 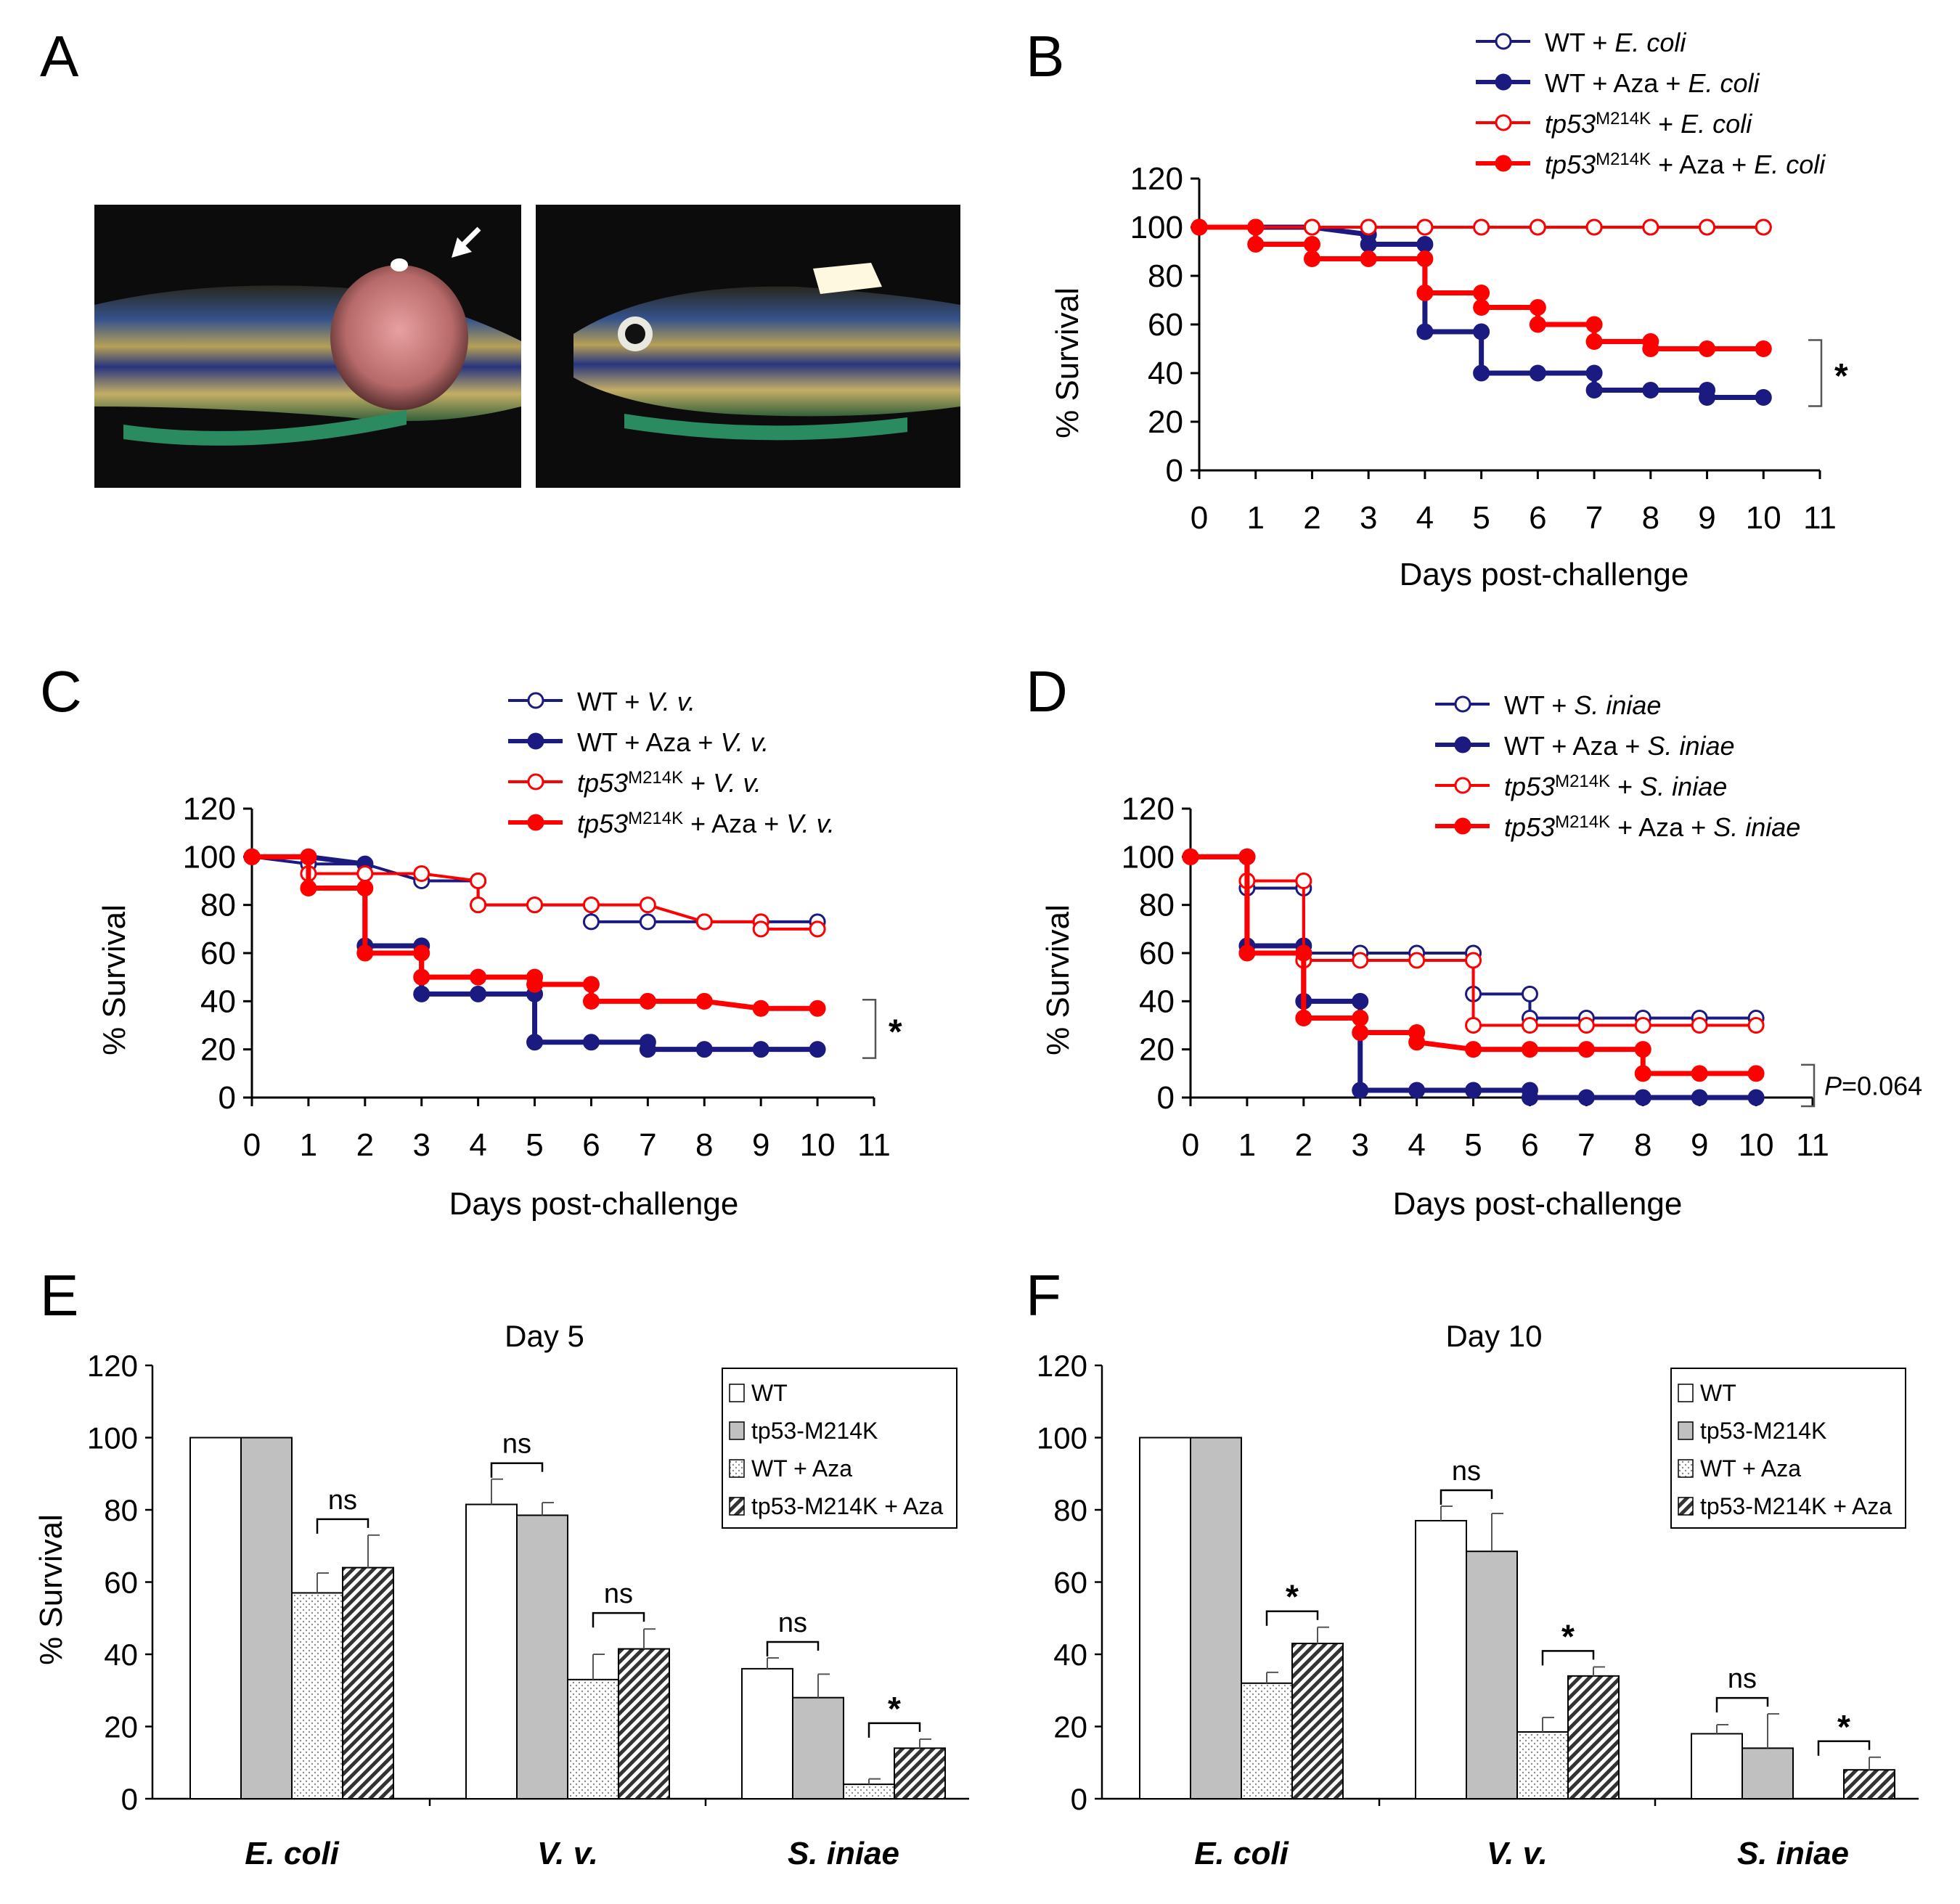 I want to click on bar-tp53-m214k-aza-e-coli, so click(x=1318, y=1721).